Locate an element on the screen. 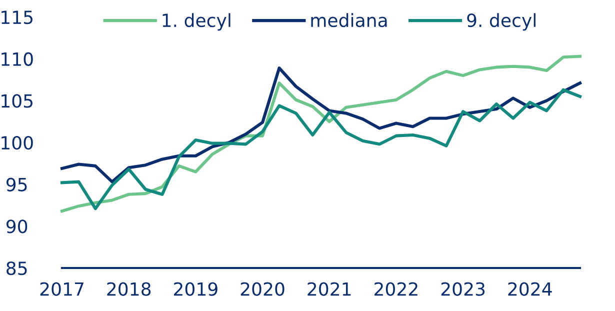 The height and width of the screenshot is (311, 615). x-tick-label: 2020 is located at coordinates (262, 289).